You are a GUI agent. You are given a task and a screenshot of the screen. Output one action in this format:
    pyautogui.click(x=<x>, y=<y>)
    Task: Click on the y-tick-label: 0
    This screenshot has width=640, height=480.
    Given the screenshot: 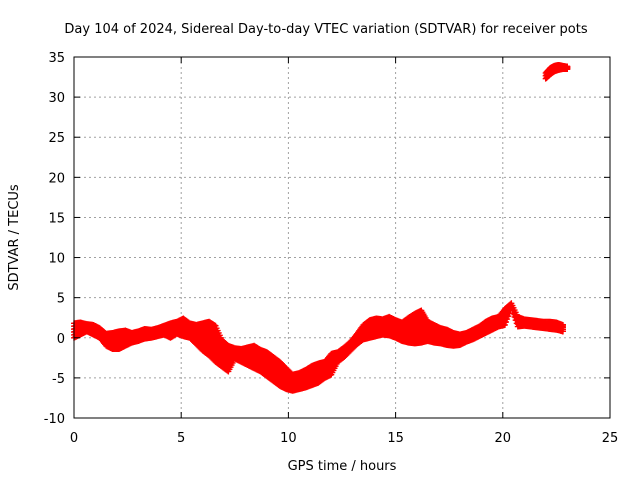 What is the action you would take?
    pyautogui.click(x=61, y=339)
    